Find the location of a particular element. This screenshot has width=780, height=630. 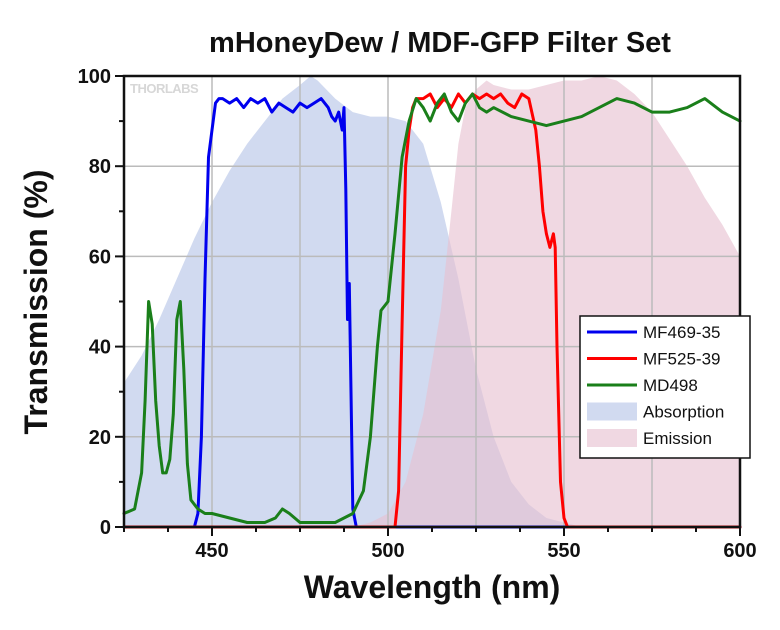

legend-label-md498: MD498 is located at coordinates (670, 385).